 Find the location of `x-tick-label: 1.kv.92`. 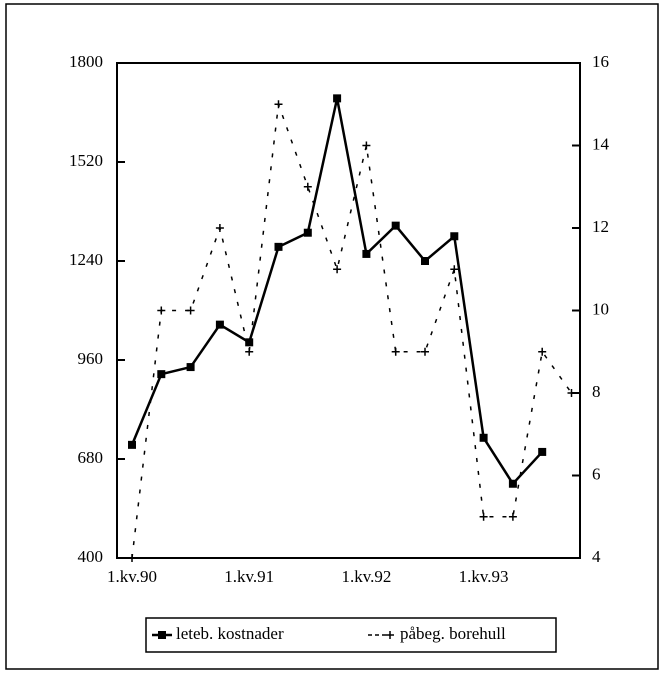

x-tick-label: 1.kv.92 is located at coordinates (366, 576).